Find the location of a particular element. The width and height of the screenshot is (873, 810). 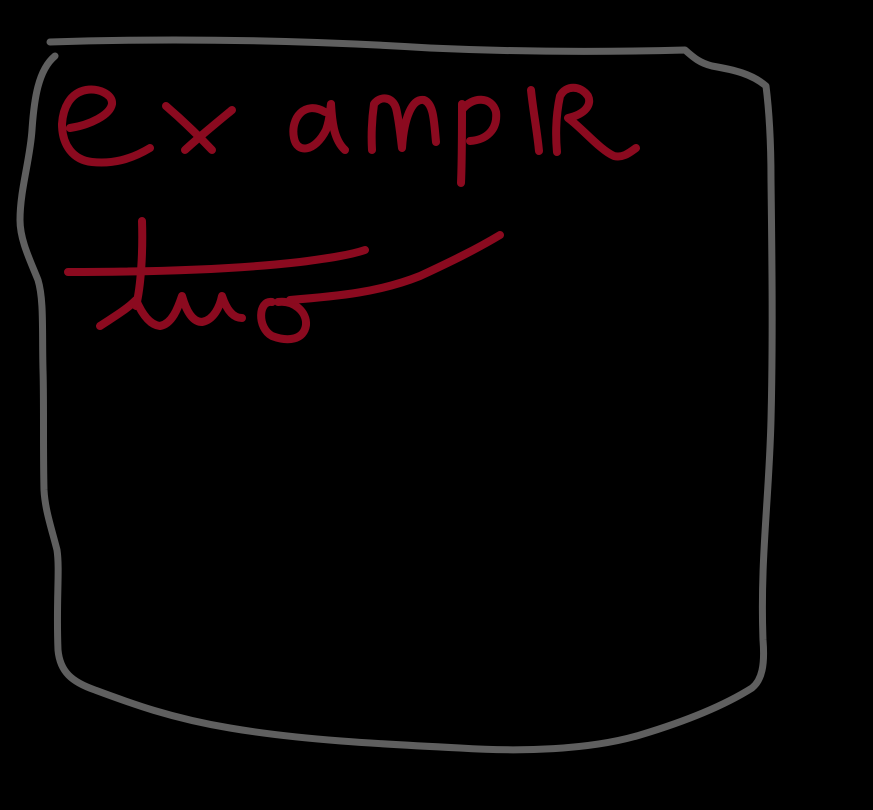

handwriting-example: example is located at coordinates (349, 135).